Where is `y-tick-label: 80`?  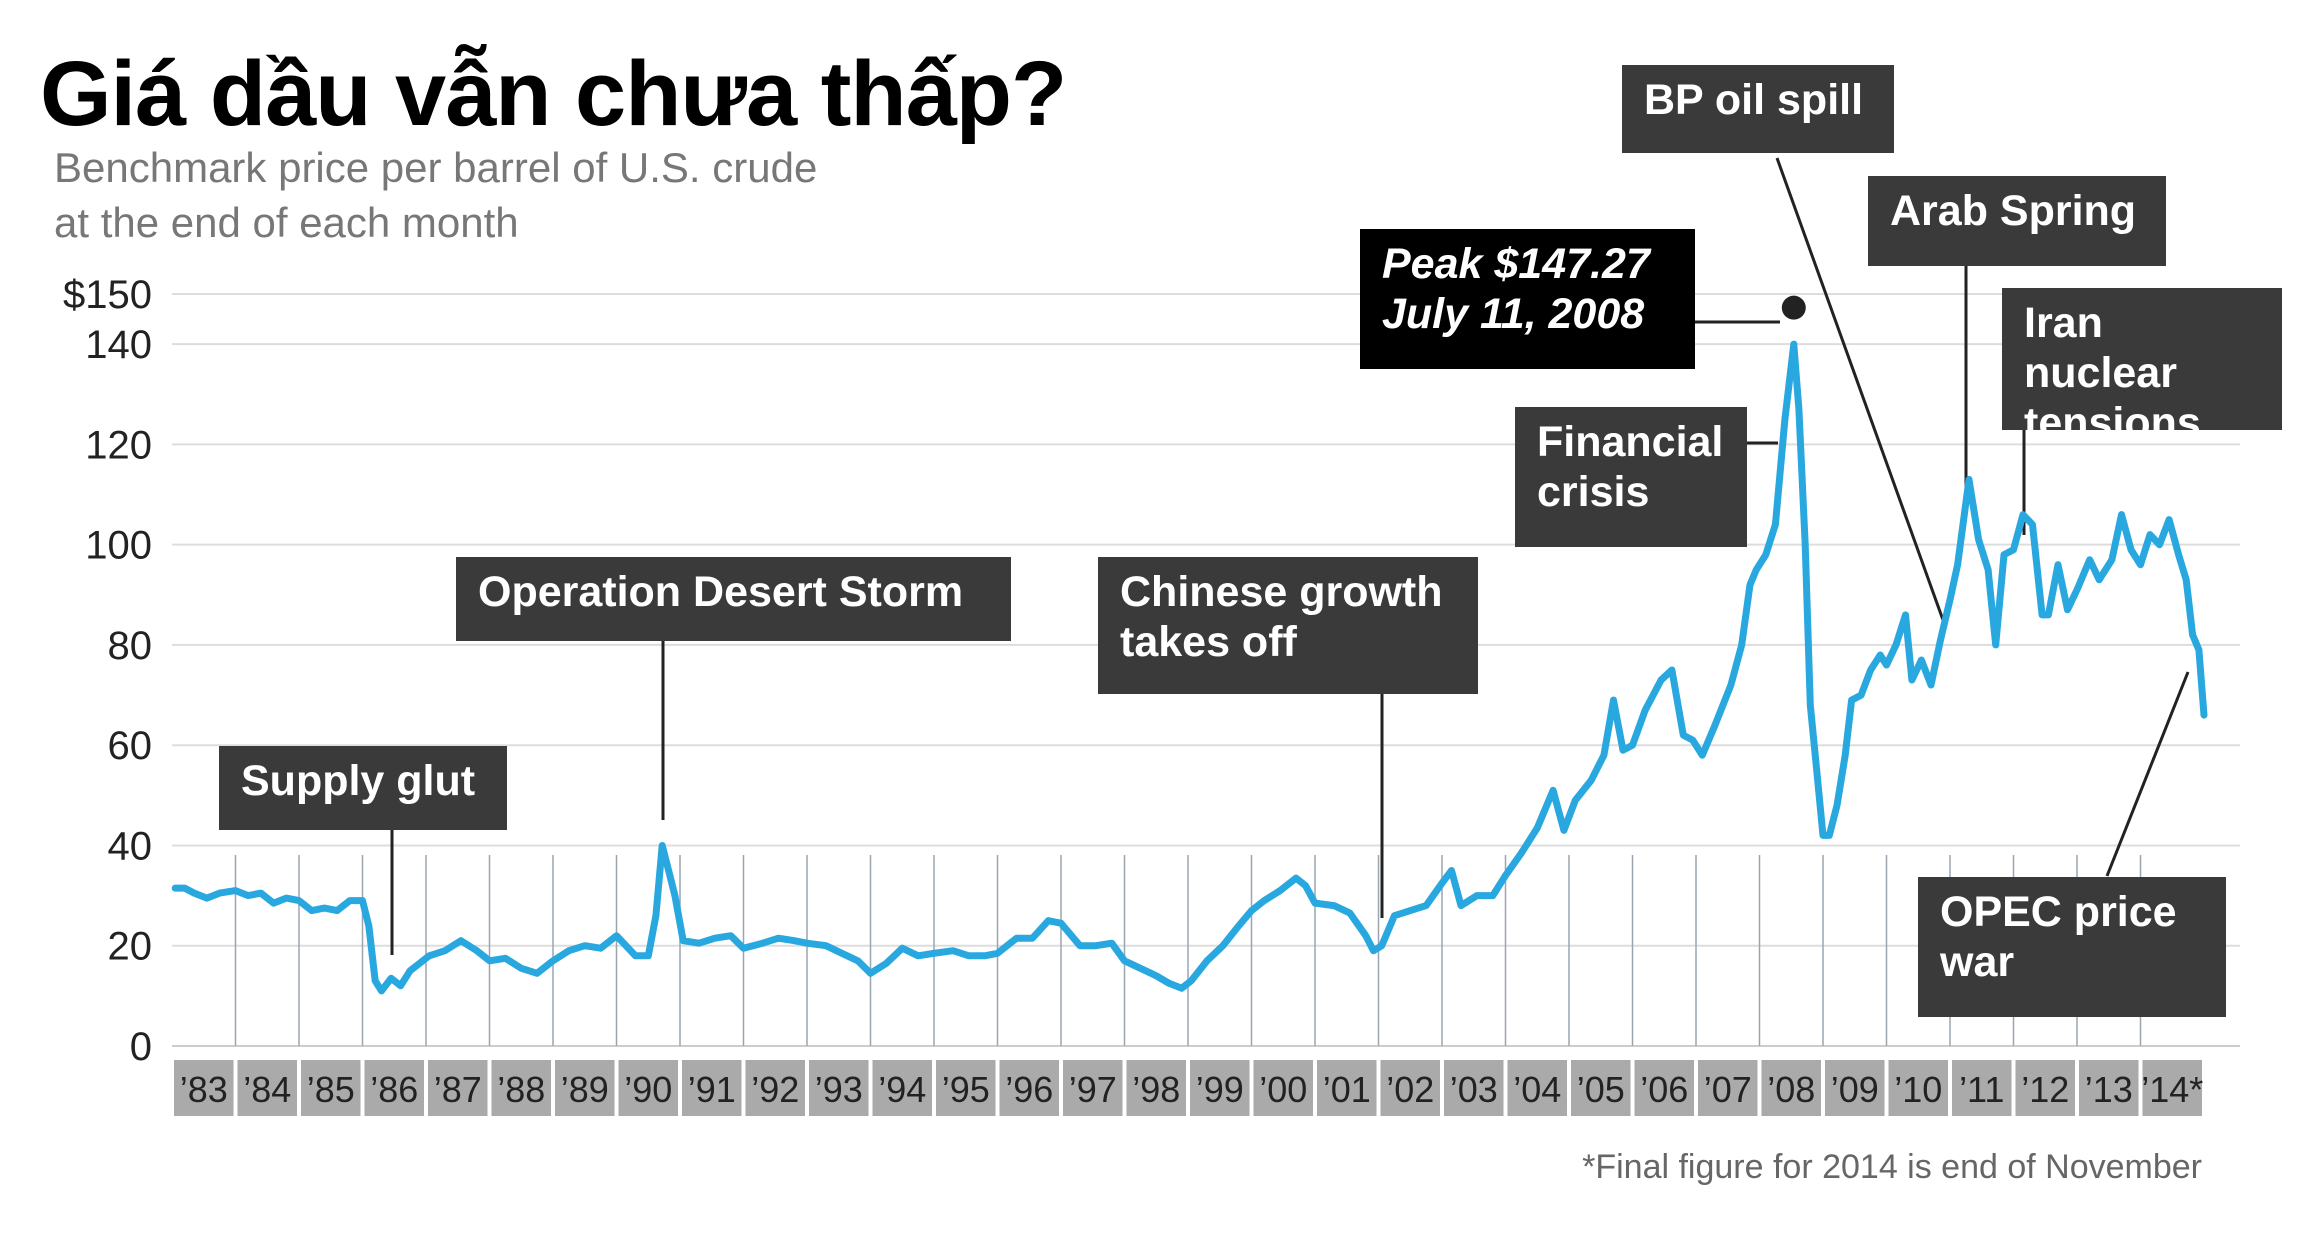
y-tick-label: 80 is located at coordinates (130, 646).